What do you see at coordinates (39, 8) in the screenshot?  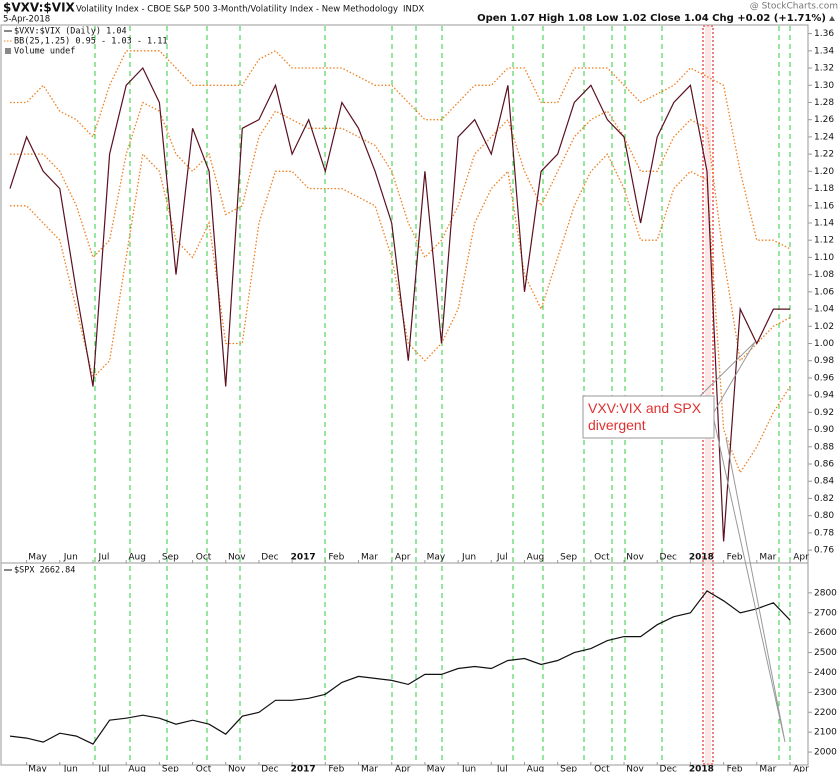 I see `symbol: $VXV:$VIX` at bounding box center [39, 8].